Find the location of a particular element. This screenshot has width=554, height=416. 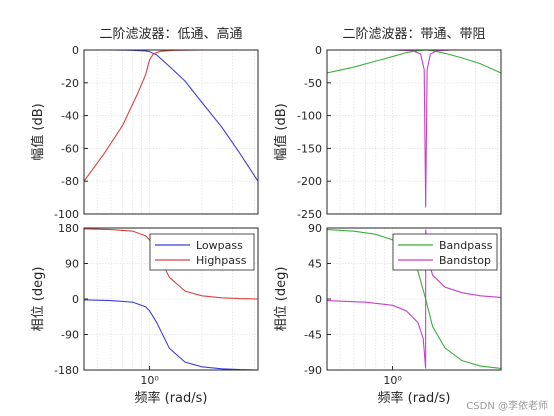

series-line-bandstop is located at coordinates (414, 299).